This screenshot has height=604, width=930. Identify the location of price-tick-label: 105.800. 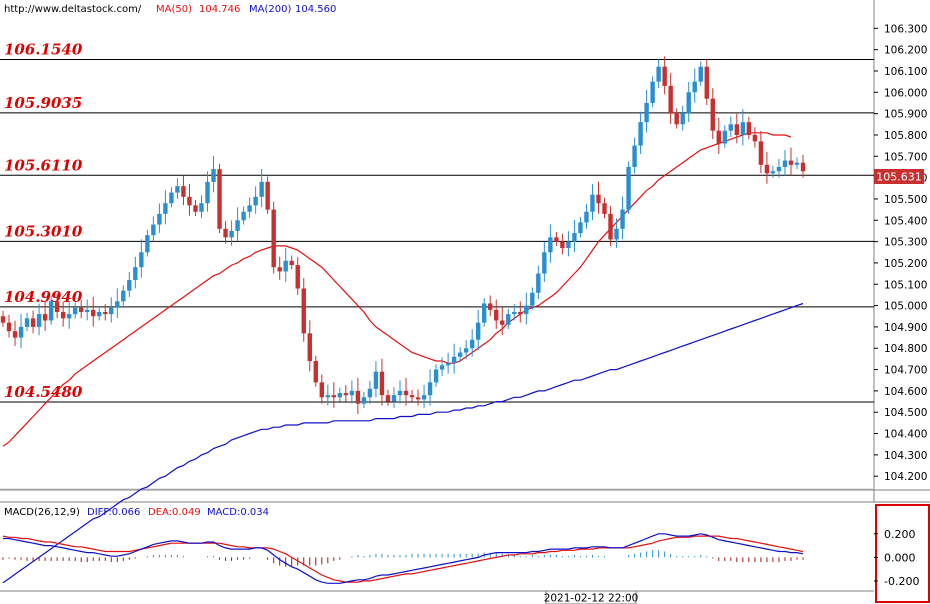
(905, 136).